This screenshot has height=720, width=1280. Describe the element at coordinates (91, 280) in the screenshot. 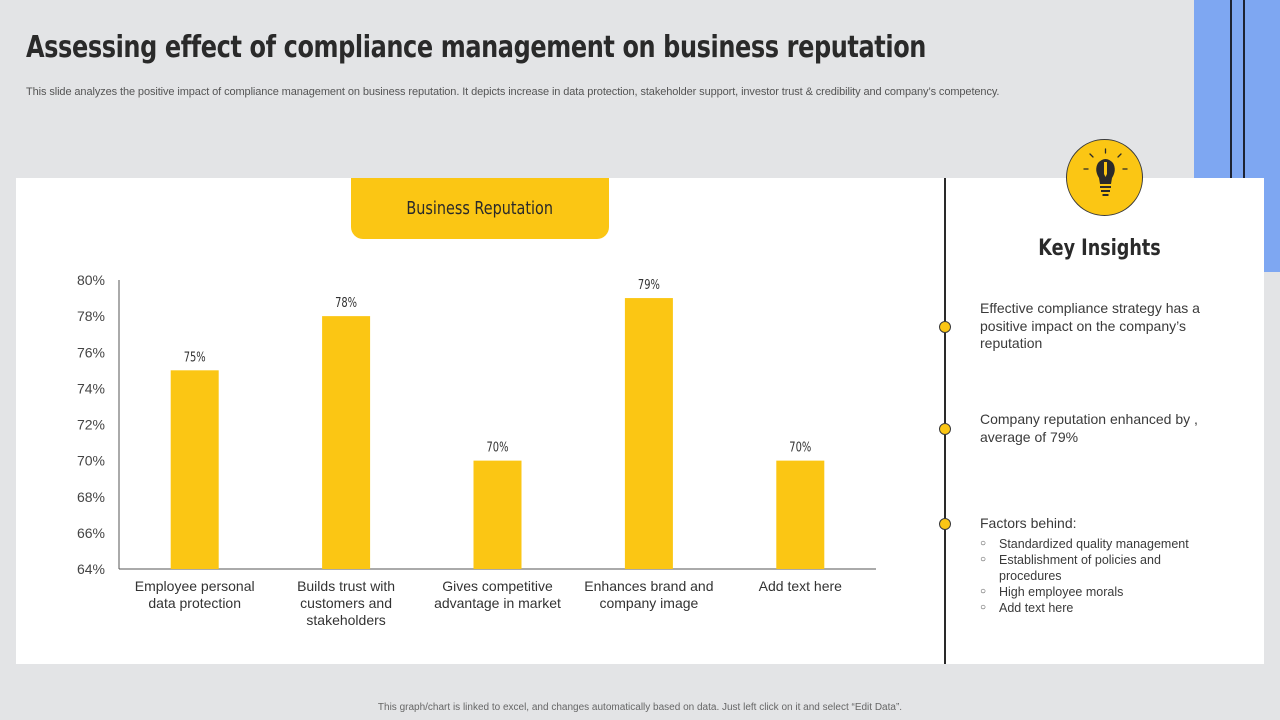

I see `y-tick-label: 80%` at that location.